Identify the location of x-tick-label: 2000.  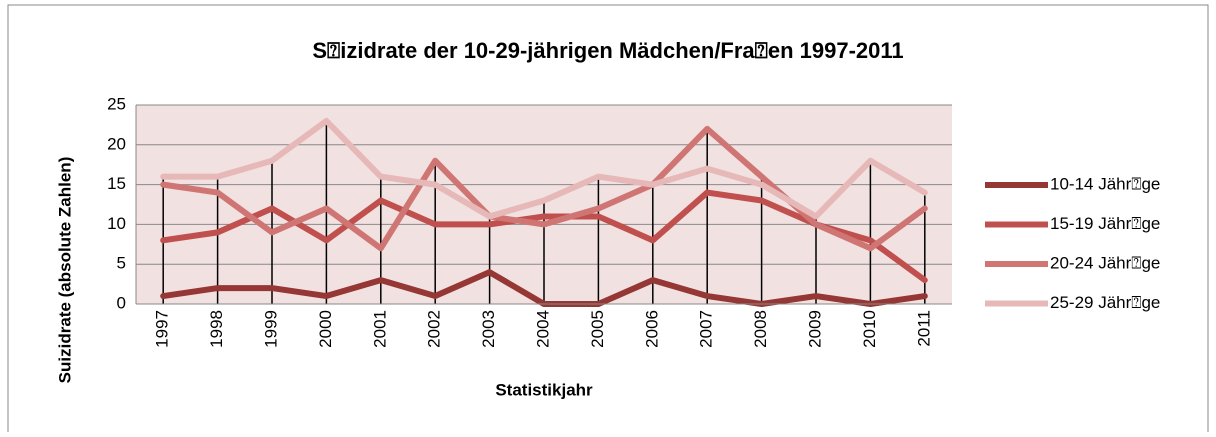
(325, 329).